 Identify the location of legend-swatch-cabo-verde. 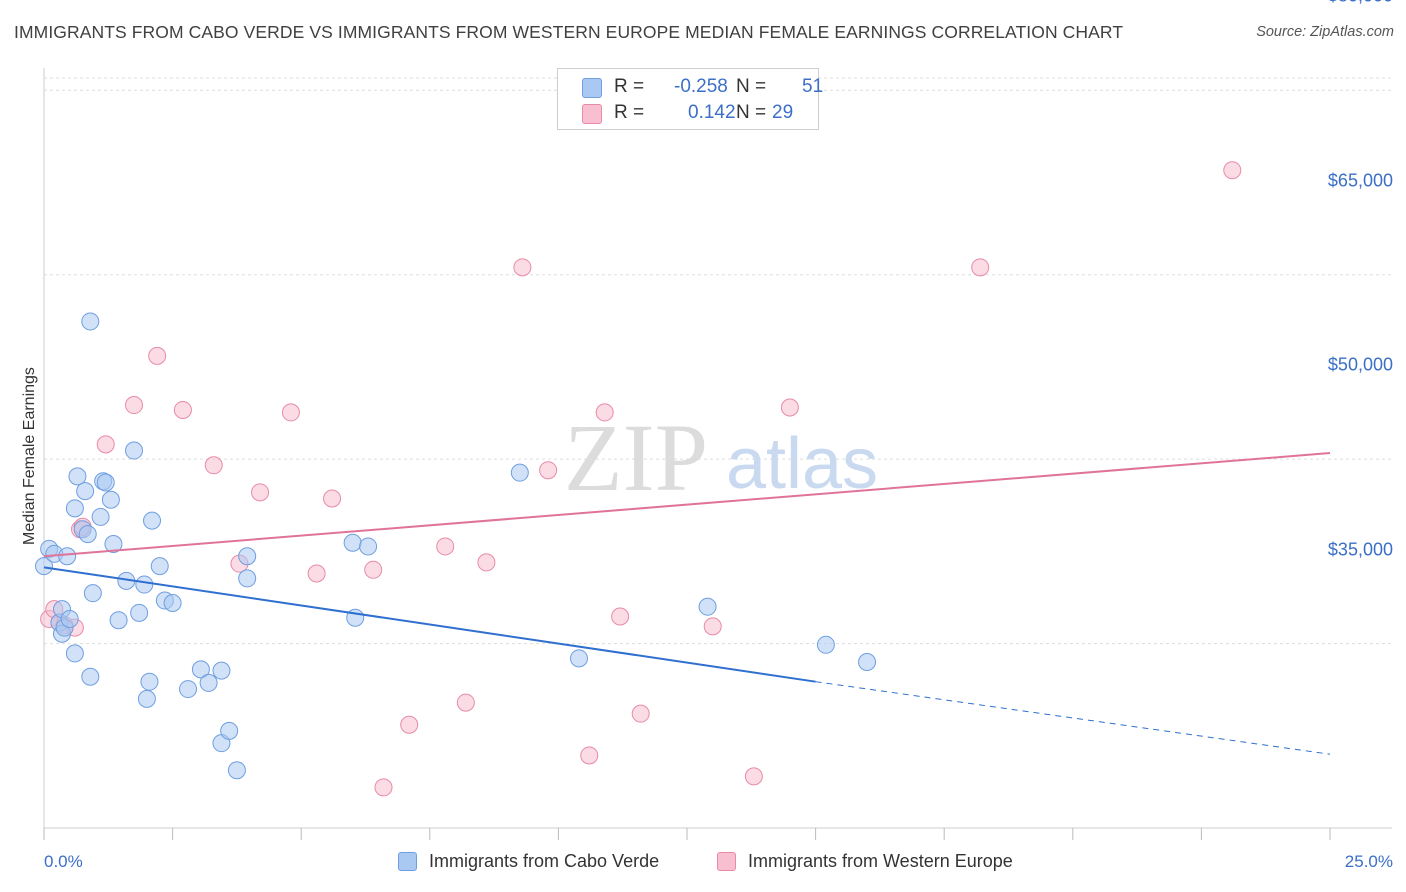
(407, 861).